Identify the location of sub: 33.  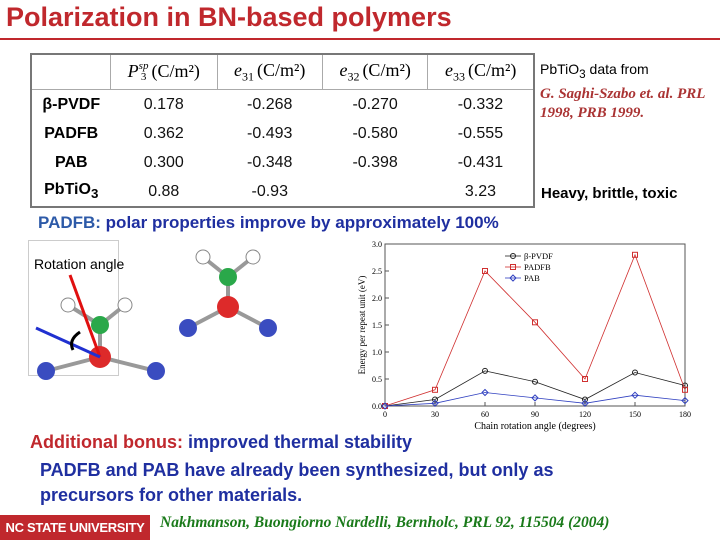
(458, 76).